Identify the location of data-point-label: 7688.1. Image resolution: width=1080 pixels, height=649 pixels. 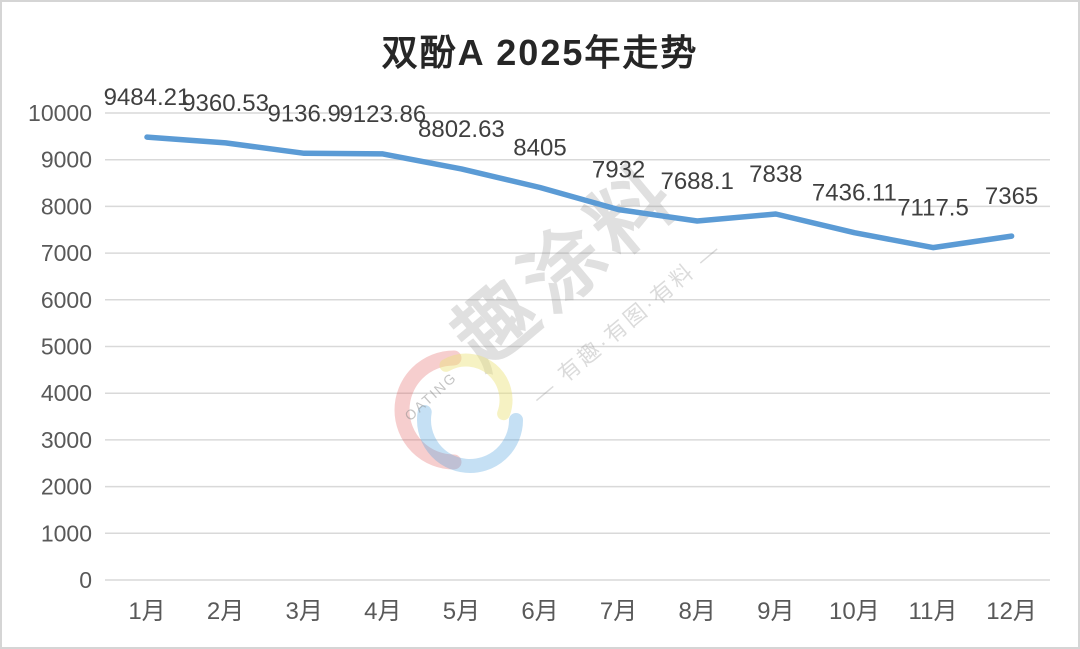
(696, 181).